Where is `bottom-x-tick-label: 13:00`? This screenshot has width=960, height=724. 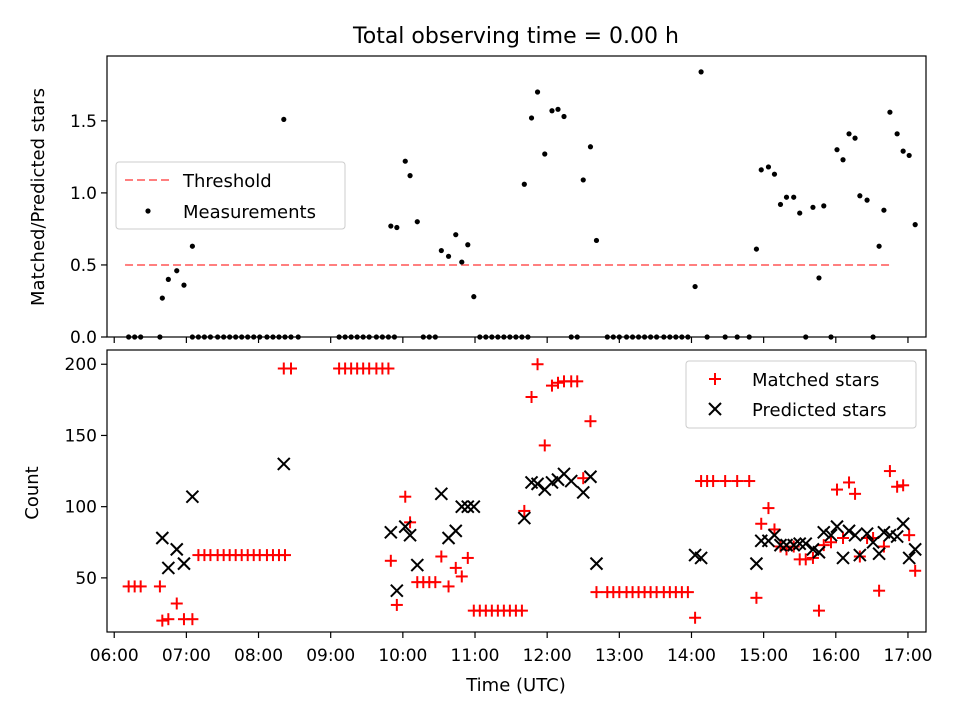 bottom-x-tick-label: 13:00 is located at coordinates (619, 656).